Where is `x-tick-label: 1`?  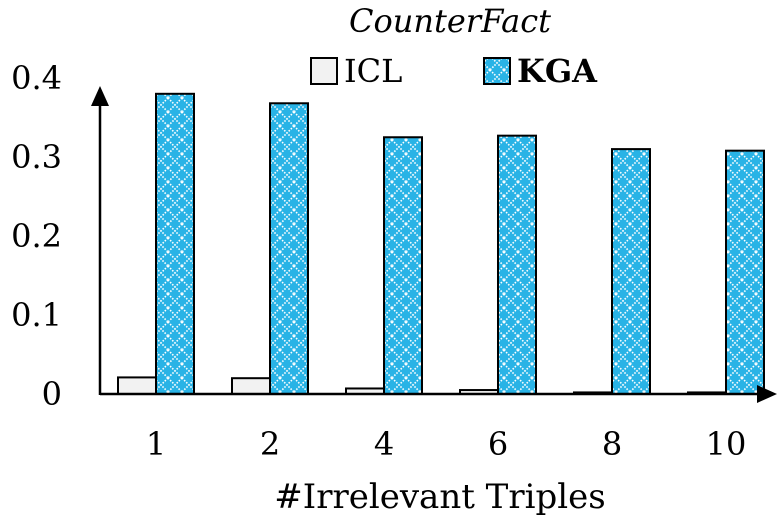 x-tick-label: 1 is located at coordinates (156, 444).